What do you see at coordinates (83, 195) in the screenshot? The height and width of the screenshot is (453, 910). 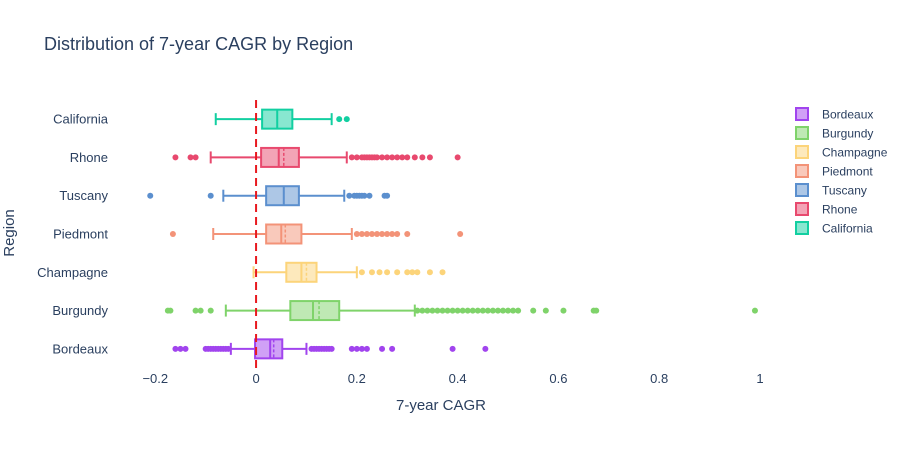 I see `y-tick-label: Tuscany` at bounding box center [83, 195].